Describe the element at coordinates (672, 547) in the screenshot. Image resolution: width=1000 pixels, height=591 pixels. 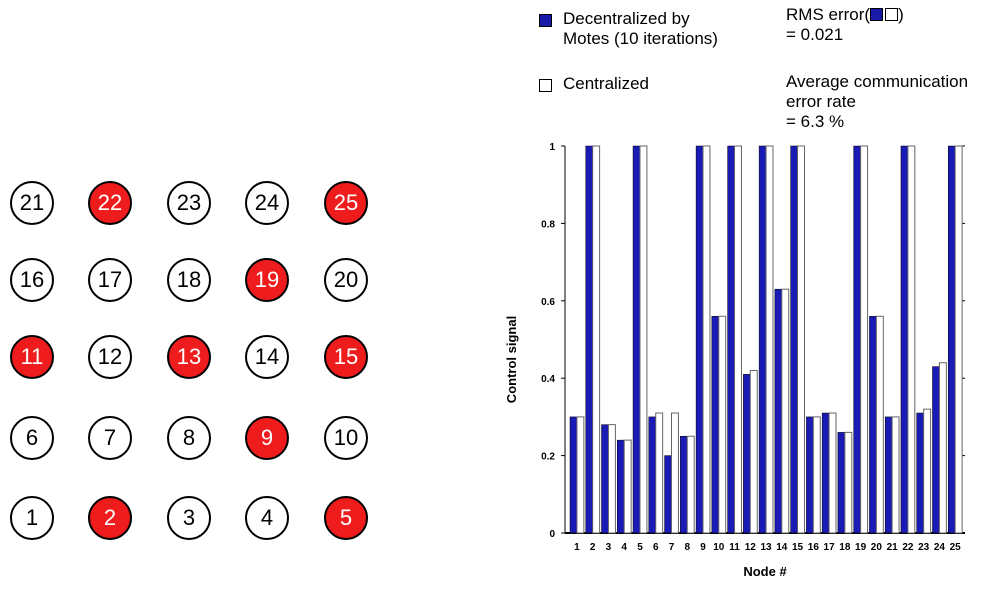
I see `x-tick-label: 7` at that location.